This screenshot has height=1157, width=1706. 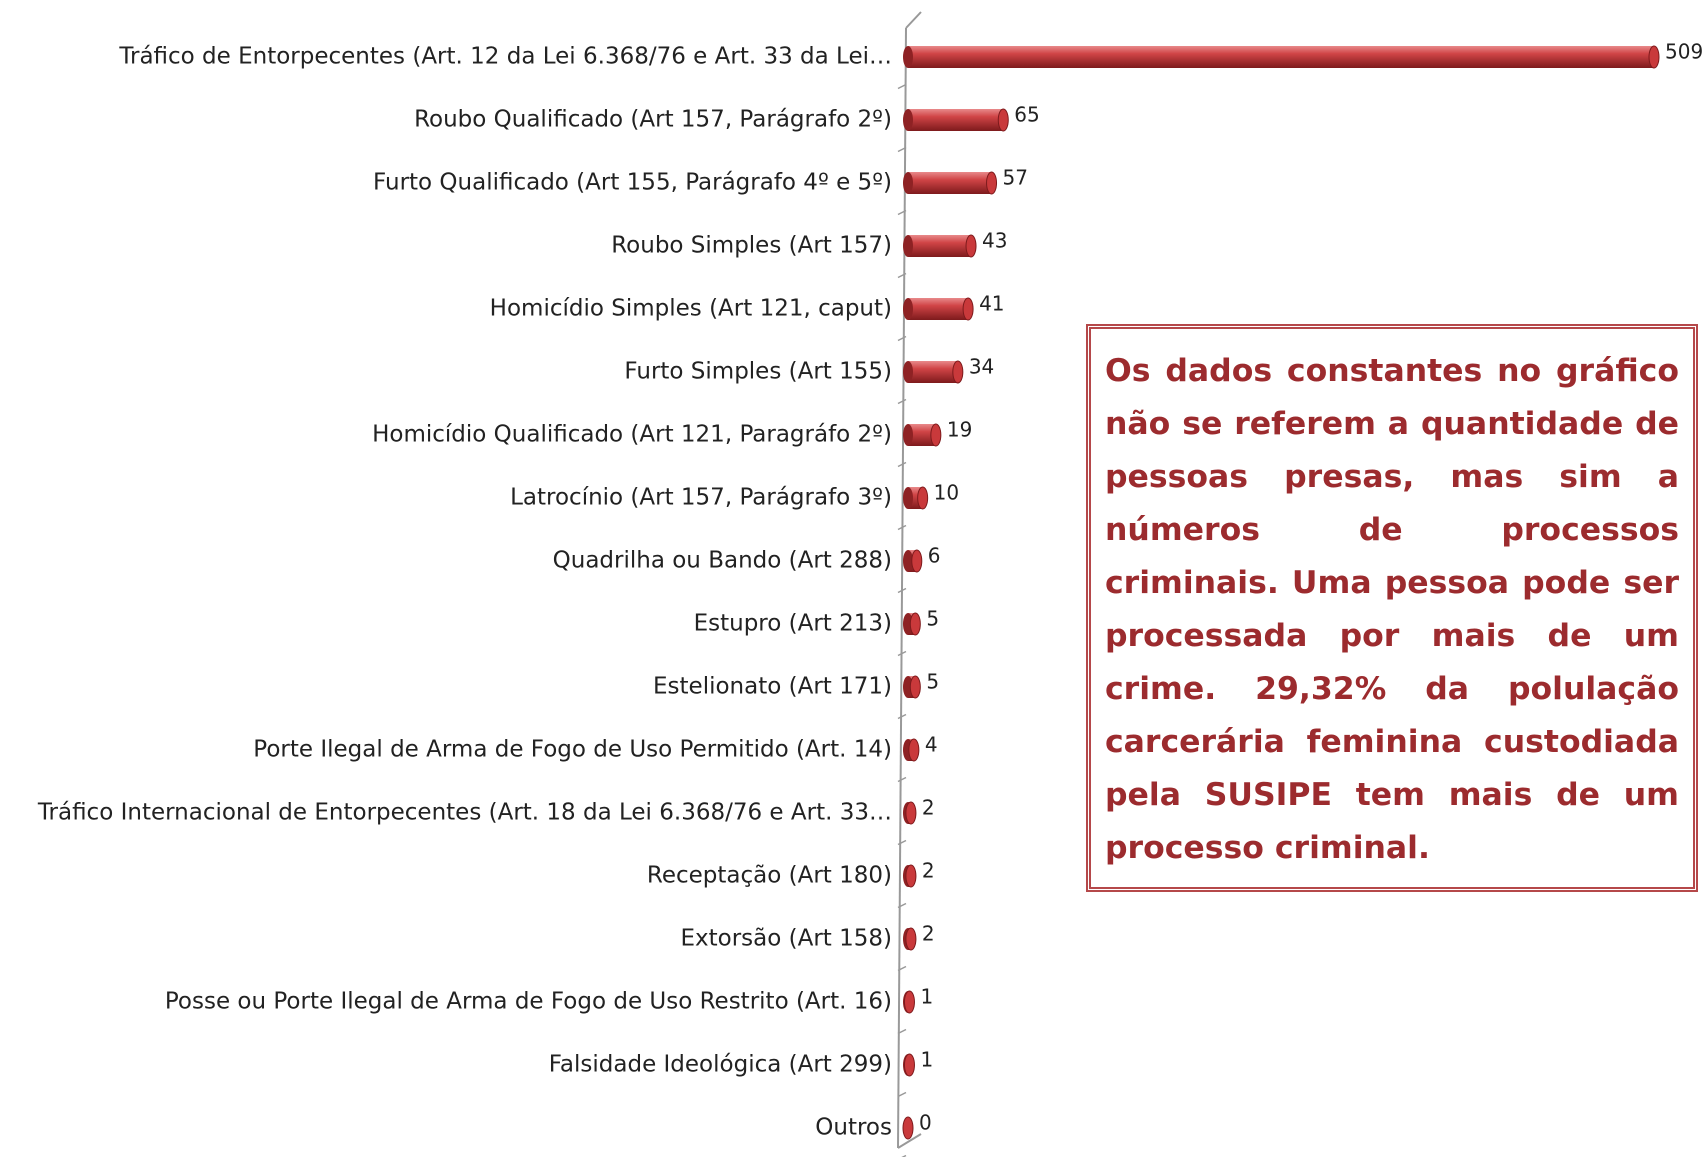 I want to click on y-tick-label: Estupro (Art 213), so click(x=793, y=624).